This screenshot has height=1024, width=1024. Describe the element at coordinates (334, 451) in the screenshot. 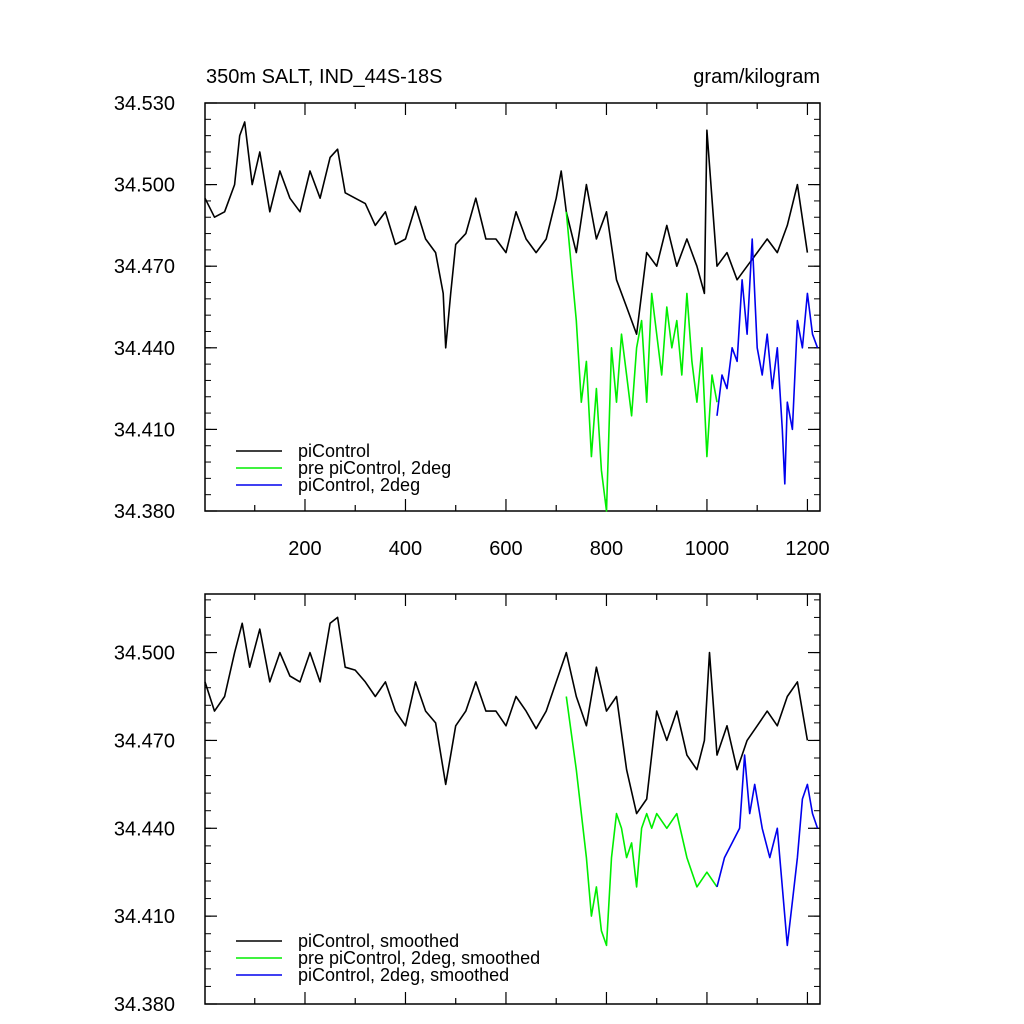

I see `legend-label: piControl` at that location.